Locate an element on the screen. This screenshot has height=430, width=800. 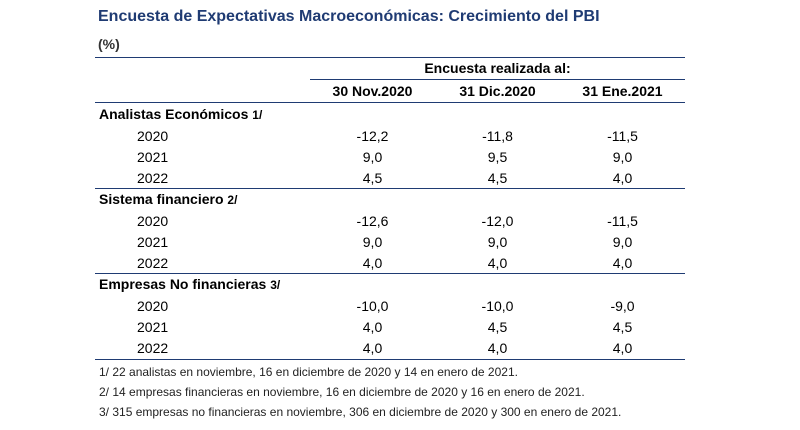
header-bottom-rule is located at coordinates (390, 102).